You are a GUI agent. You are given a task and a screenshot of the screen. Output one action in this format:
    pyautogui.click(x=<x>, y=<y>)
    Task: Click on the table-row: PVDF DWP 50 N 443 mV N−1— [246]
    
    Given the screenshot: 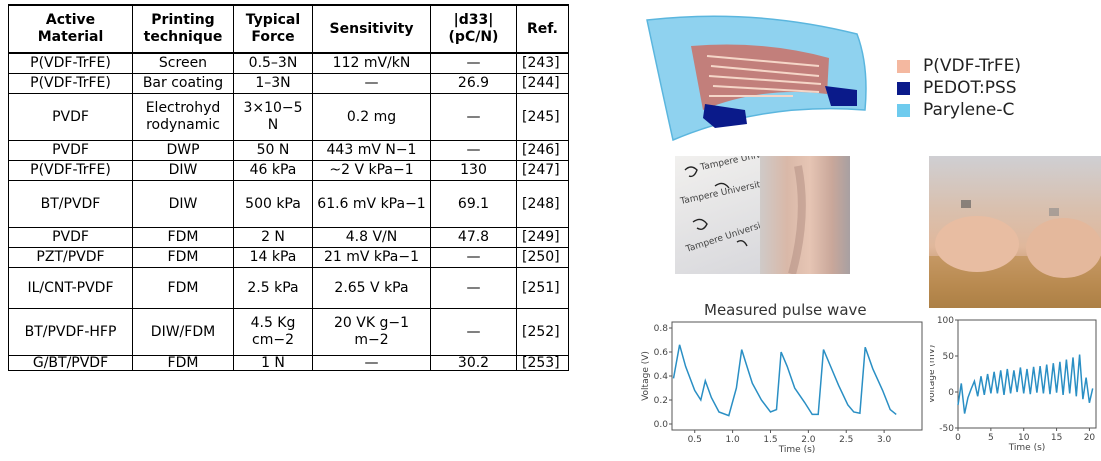 What is the action you would take?
    pyautogui.click(x=288, y=150)
    